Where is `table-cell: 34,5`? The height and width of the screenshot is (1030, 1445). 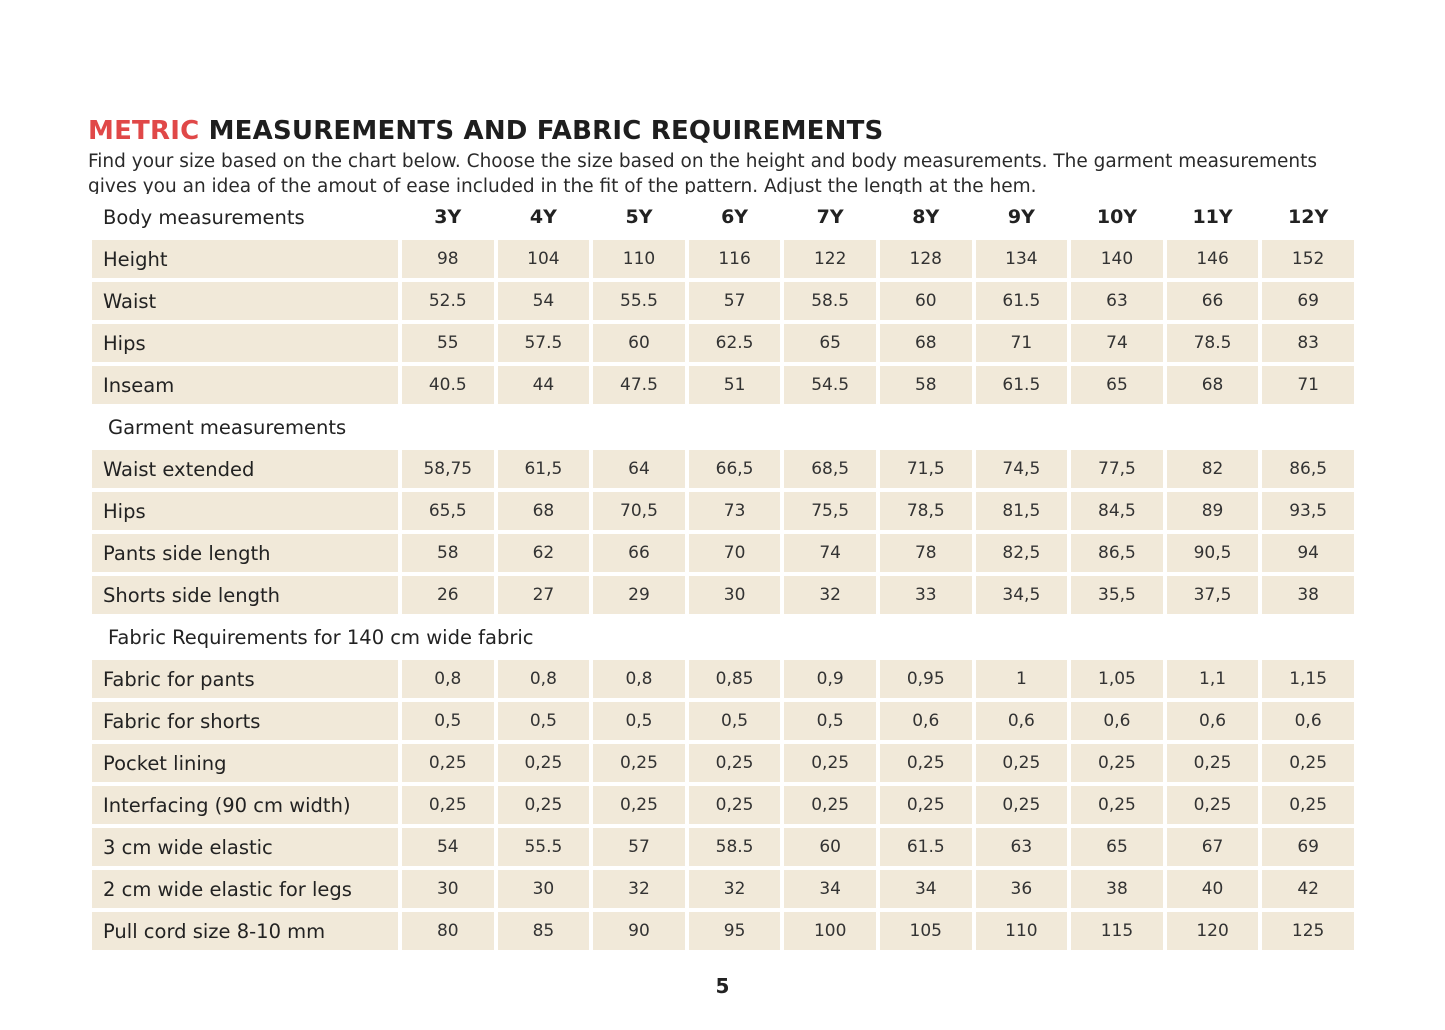 table-cell: 34,5 is located at coordinates (1021, 595).